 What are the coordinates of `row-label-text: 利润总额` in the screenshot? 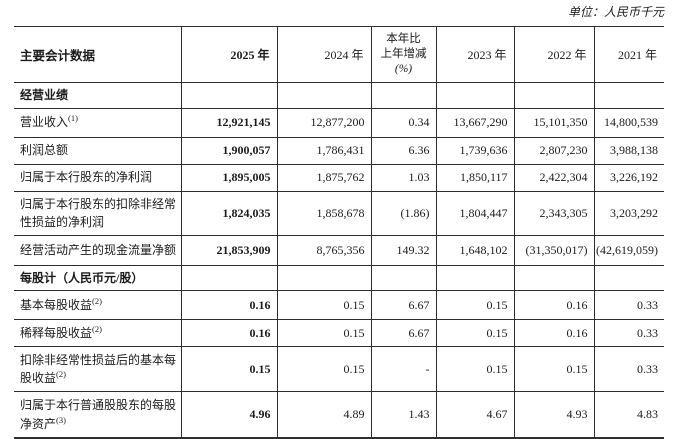 It's located at (44, 150).